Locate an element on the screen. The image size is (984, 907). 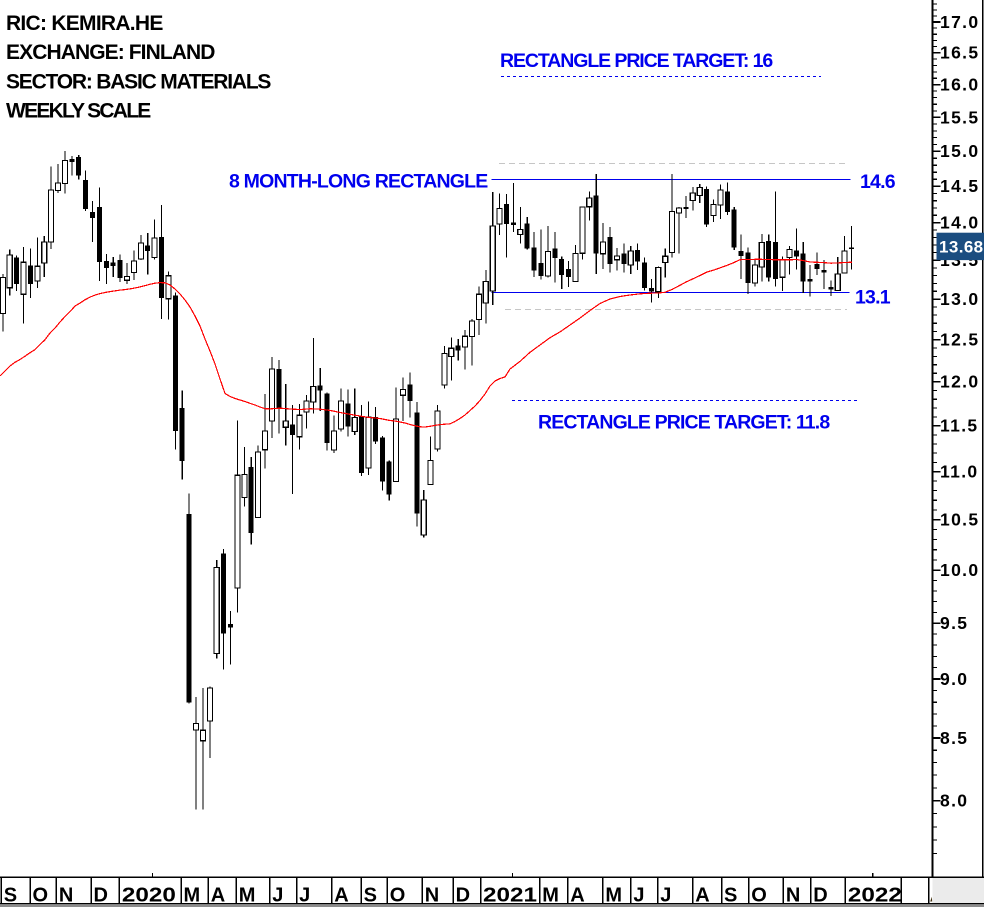
svg-text: 11.5 is located at coordinates (959, 426).